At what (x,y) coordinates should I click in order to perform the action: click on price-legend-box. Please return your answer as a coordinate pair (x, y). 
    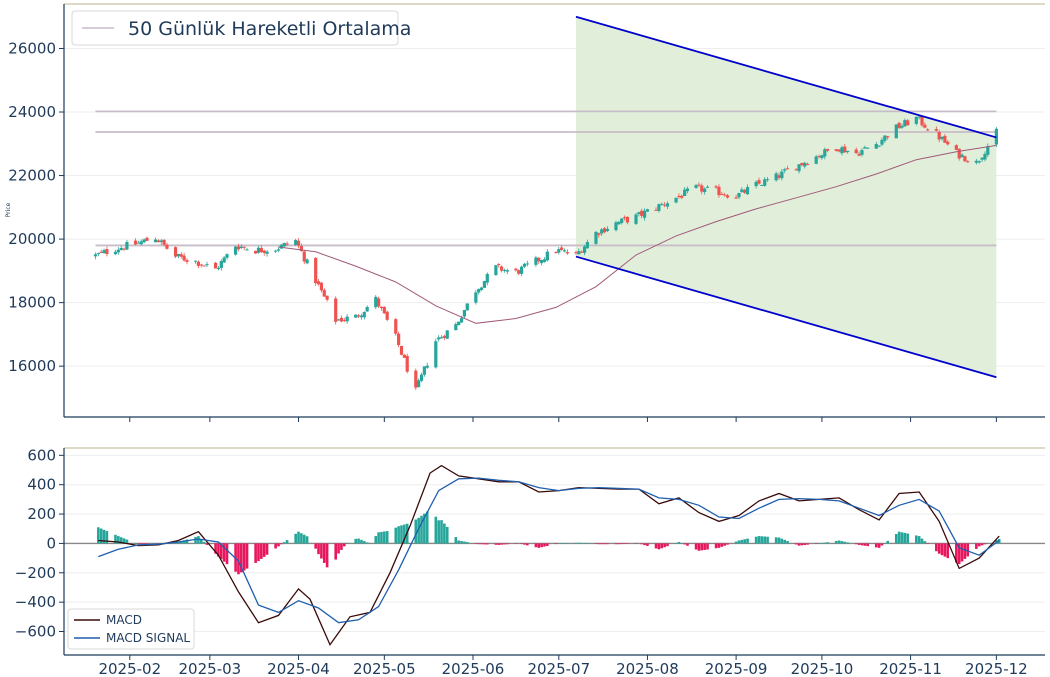
    Looking at the image, I should click on (235, 28).